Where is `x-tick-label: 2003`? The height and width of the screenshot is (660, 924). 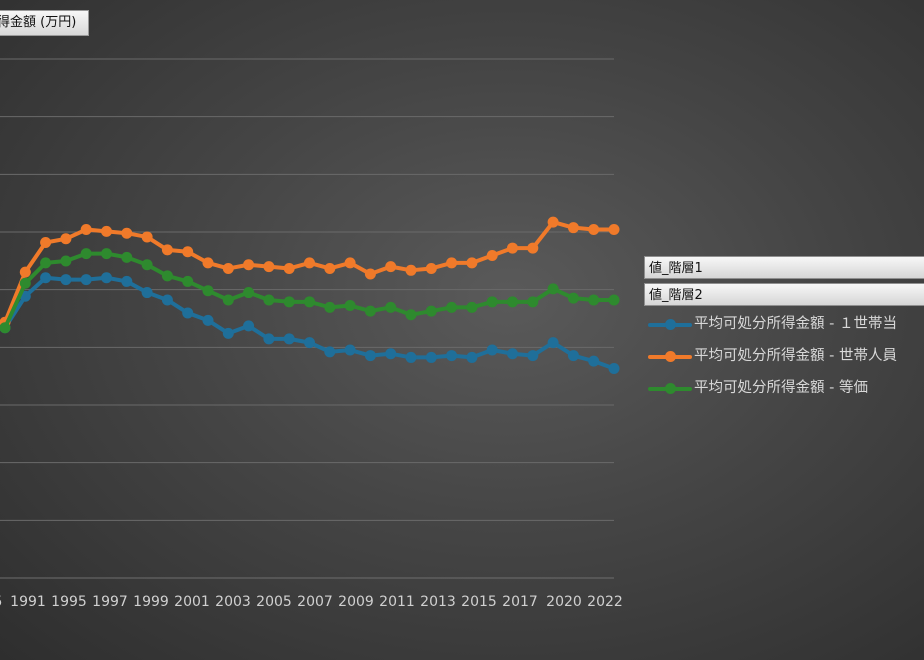 x-tick-label: 2003 is located at coordinates (233, 602).